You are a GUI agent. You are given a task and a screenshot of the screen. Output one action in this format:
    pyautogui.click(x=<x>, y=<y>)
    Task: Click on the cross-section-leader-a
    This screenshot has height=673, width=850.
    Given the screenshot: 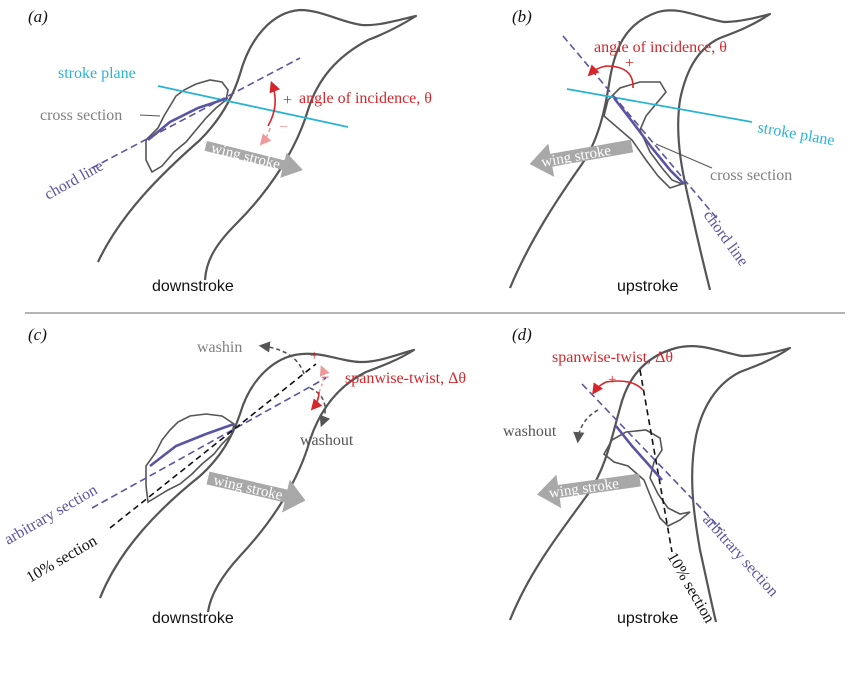 What is the action you would take?
    pyautogui.click(x=150, y=115)
    